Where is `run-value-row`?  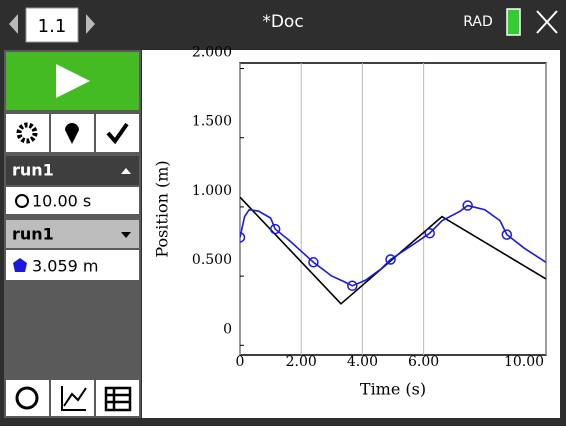
run-value-row is located at coordinates (72, 265).